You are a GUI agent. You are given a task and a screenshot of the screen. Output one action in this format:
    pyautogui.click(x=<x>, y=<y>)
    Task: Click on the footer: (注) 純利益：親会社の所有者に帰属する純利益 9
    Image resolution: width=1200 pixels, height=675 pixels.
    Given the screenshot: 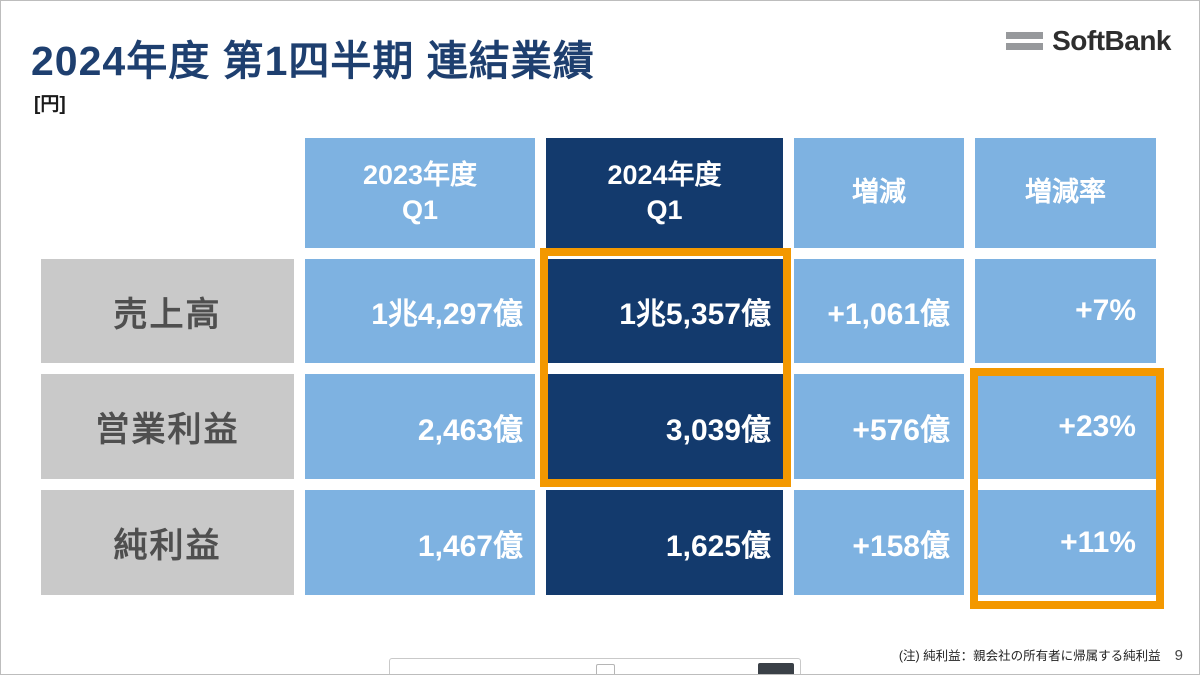 What is the action you would take?
    pyautogui.click(x=1041, y=654)
    